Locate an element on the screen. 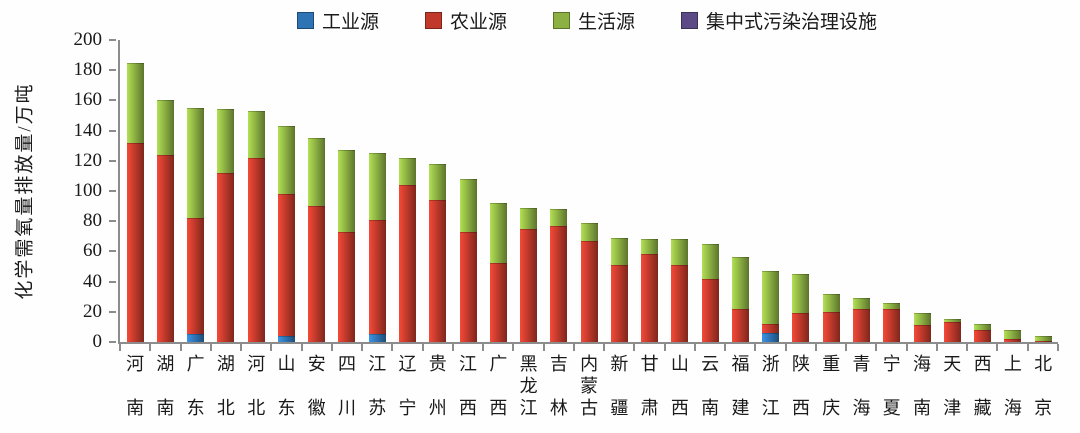 The width and height of the screenshot is (1080, 433). x-label-char: 海 is located at coordinates (922, 364).